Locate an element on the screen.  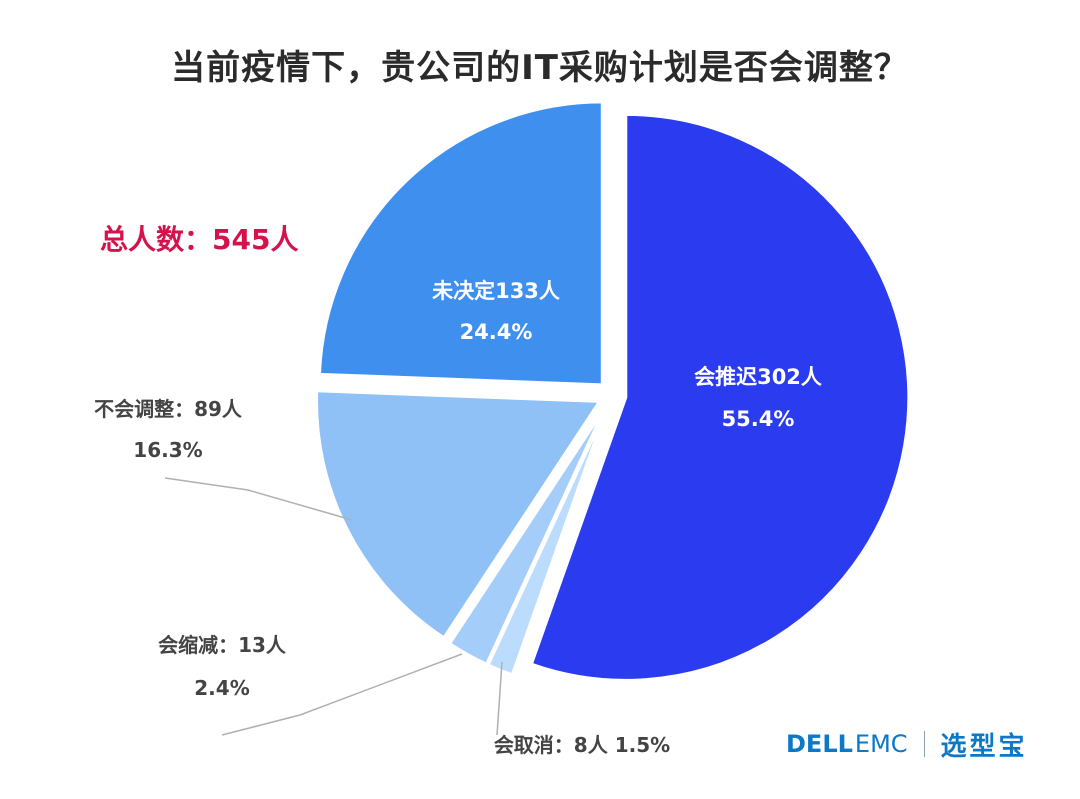
slice-label-会推迟: 会推迟302人 is located at coordinates (758, 377).